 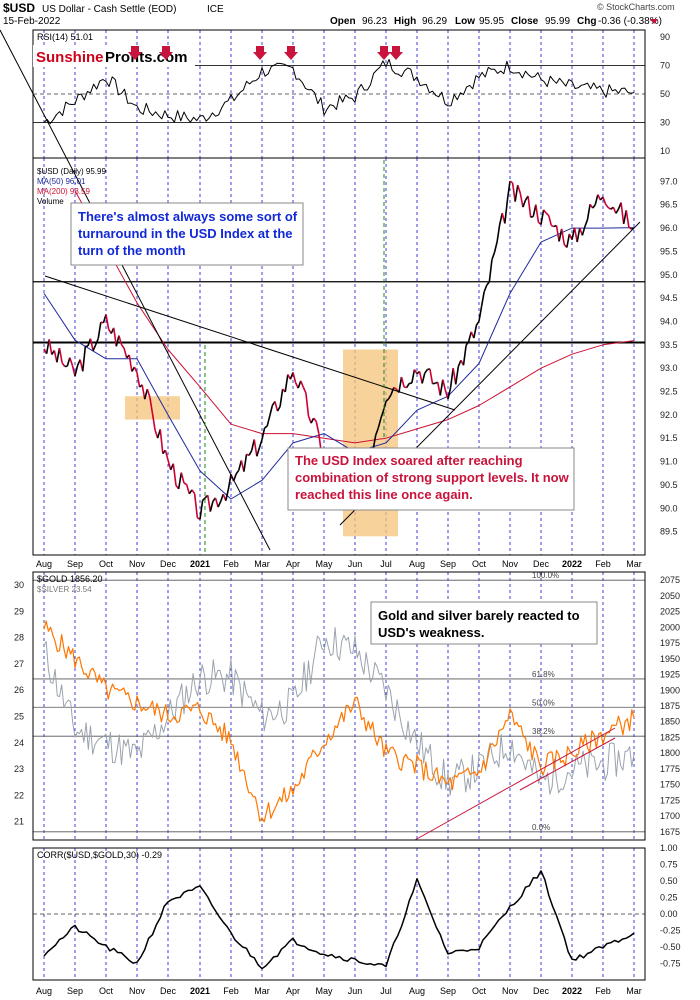 What do you see at coordinates (19, 769) in the screenshot?
I see `y-tick-label: 23` at bounding box center [19, 769].